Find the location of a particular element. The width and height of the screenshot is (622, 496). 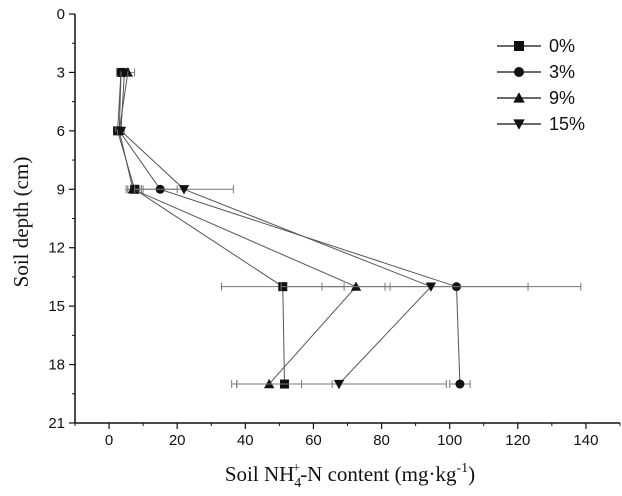

legend-label: 0% is located at coordinates (562, 46).